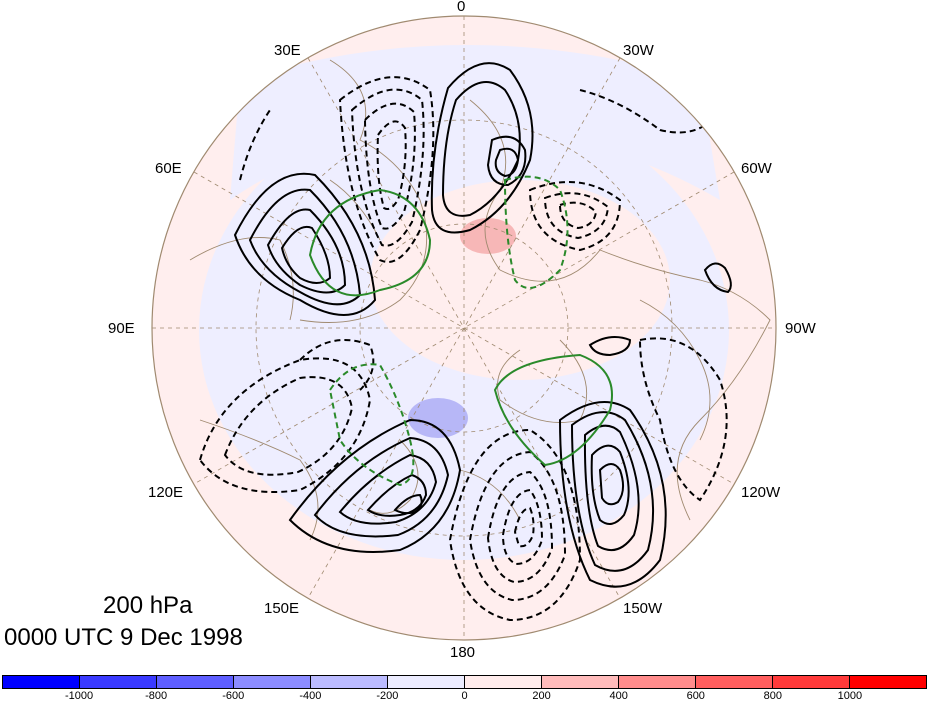 This screenshot has height=702, width=928. Describe the element at coordinates (156, 696) in the screenshot. I see `colorbar-tick-label: -800` at that location.